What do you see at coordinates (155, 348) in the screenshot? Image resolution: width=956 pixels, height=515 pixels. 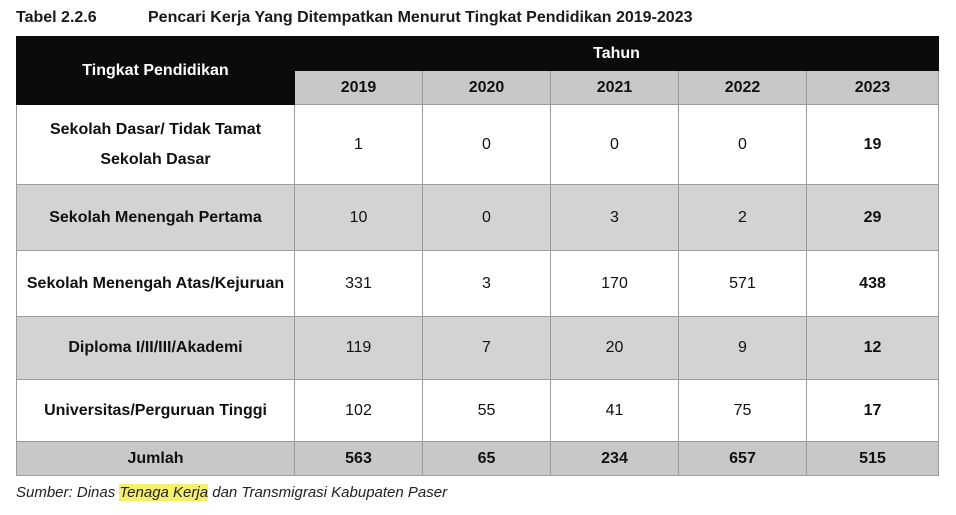 I see `row-label: Diploma I/II/III/Akademi` at bounding box center [155, 348].